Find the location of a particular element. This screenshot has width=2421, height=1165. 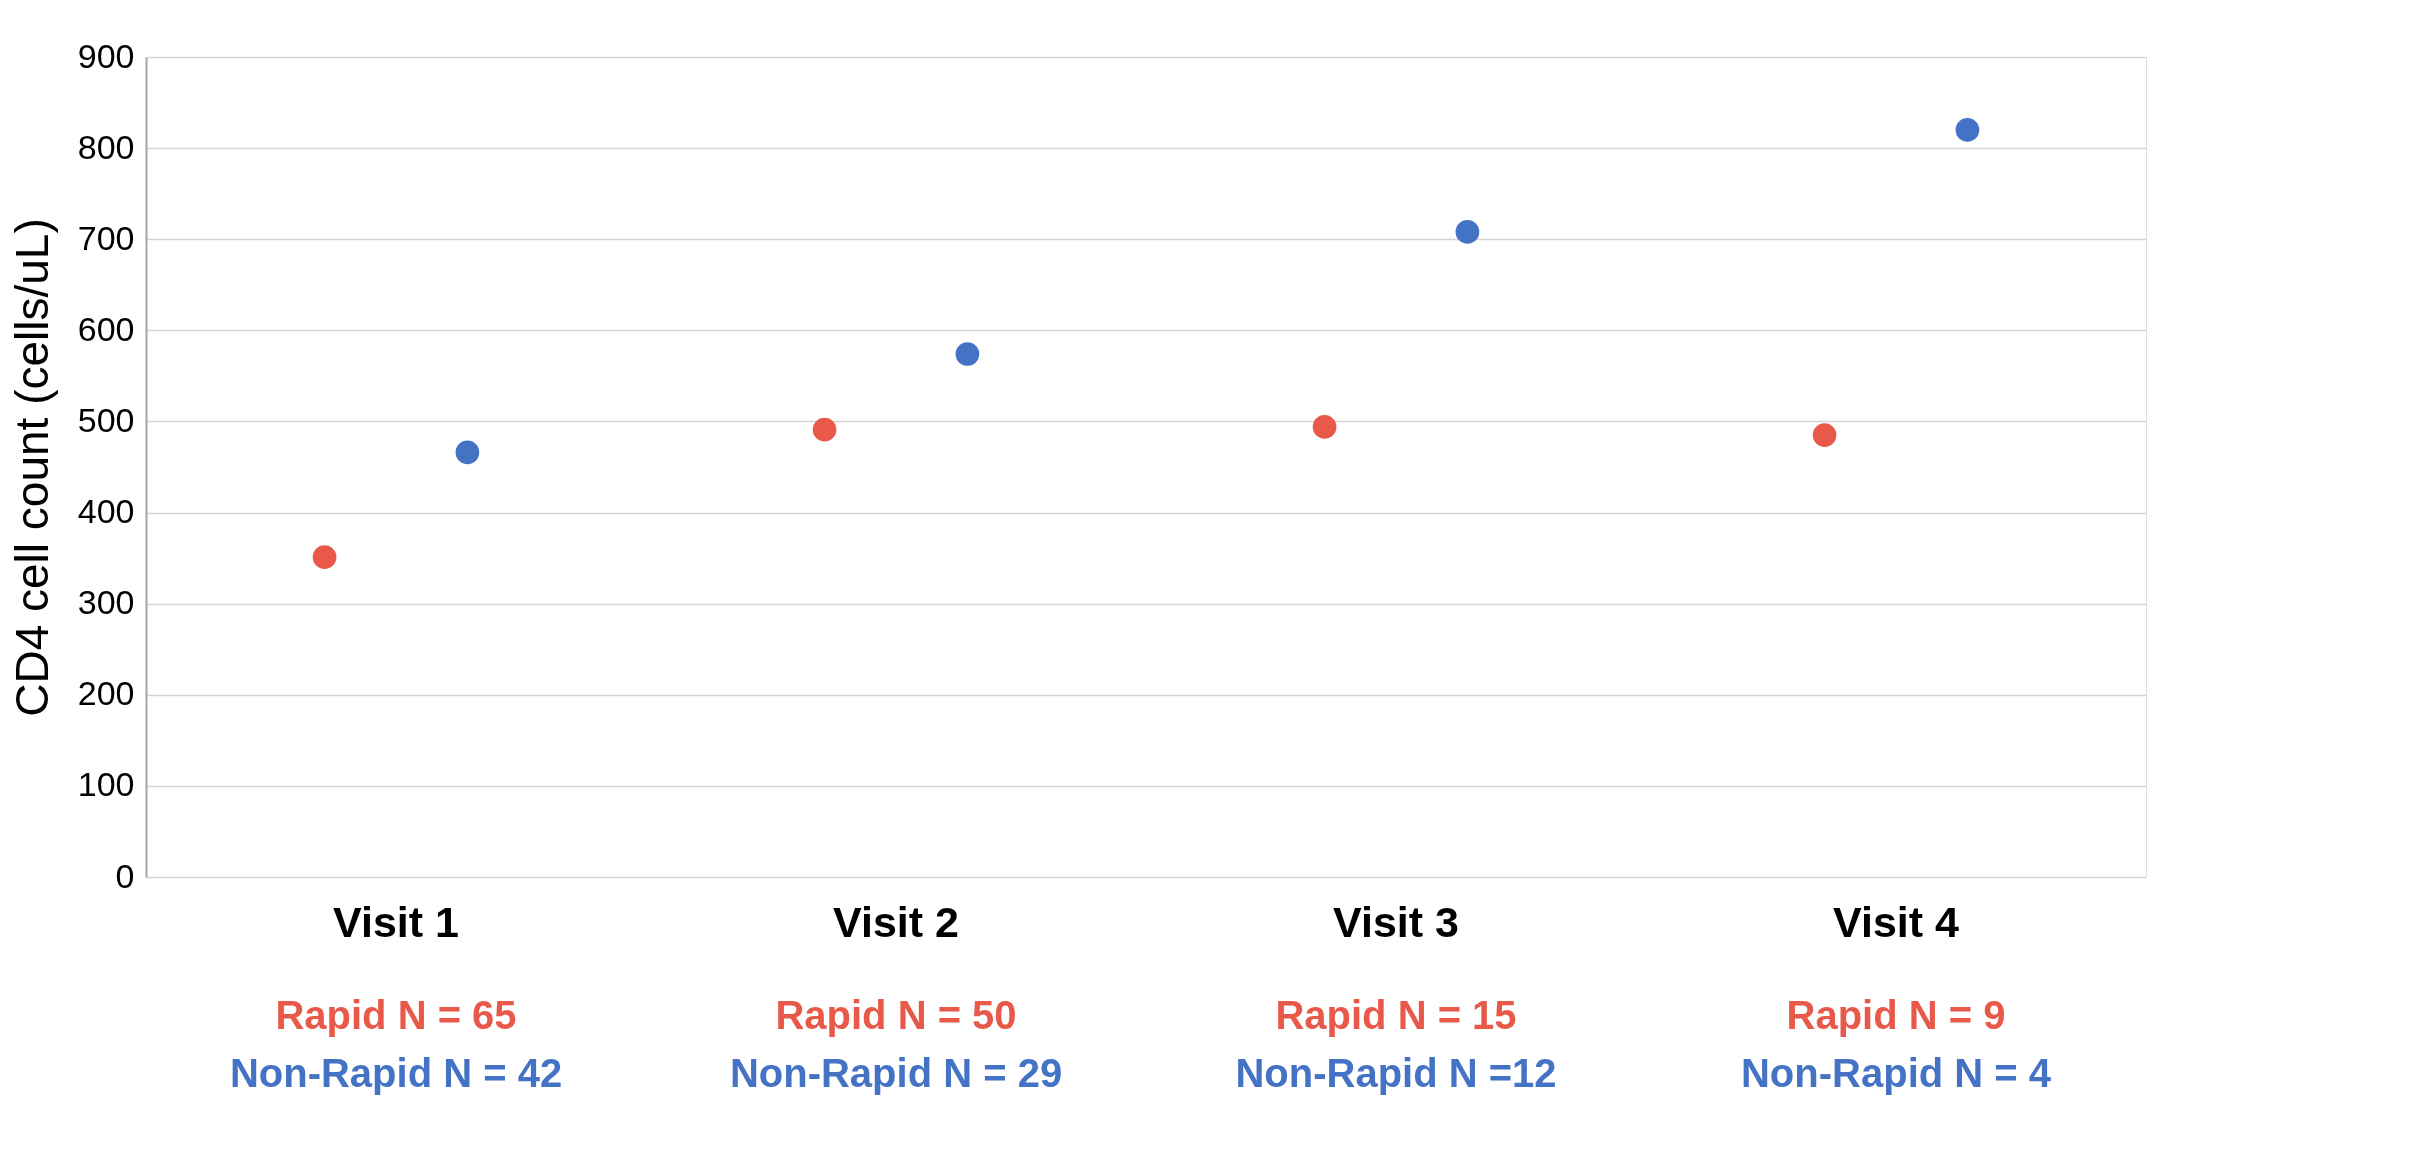

x-tick-label: Visit 4 is located at coordinates (1896, 921).